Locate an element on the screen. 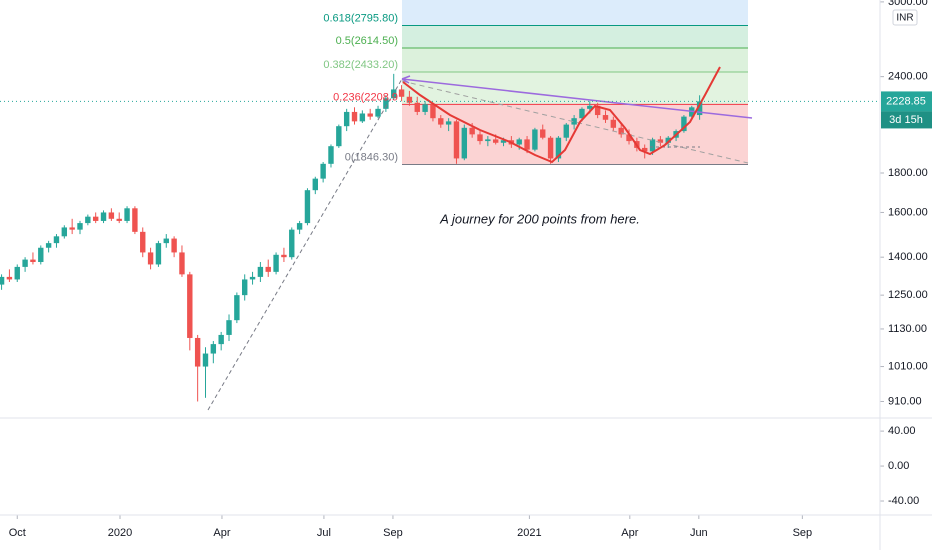 The image size is (932, 550). last-price-label: 2228.85 is located at coordinates (906, 101).